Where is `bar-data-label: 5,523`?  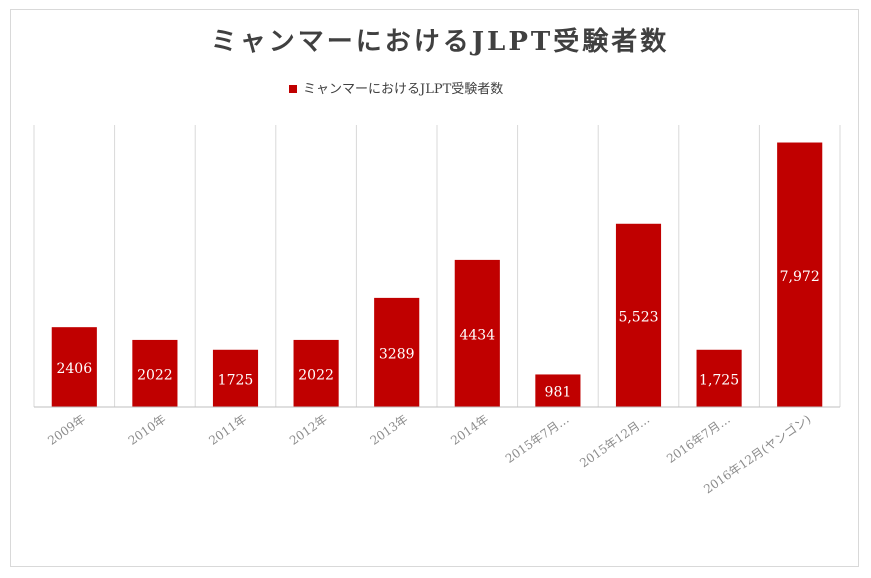
bar-data-label: 5,523 is located at coordinates (638, 317).